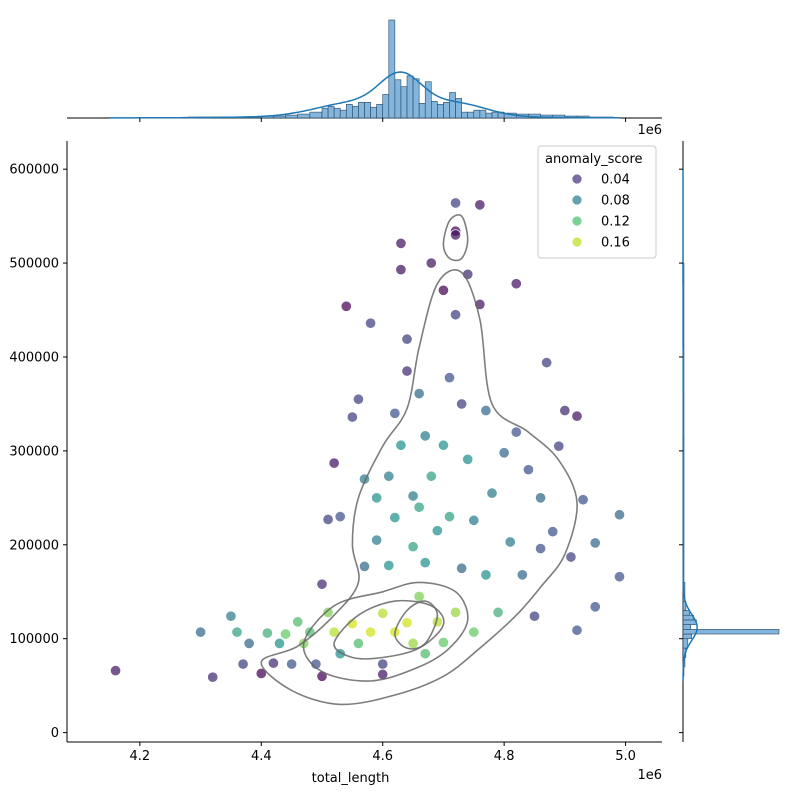  Describe the element at coordinates (383, 120) in the screenshot. I see `x-marginal-ticks` at that location.